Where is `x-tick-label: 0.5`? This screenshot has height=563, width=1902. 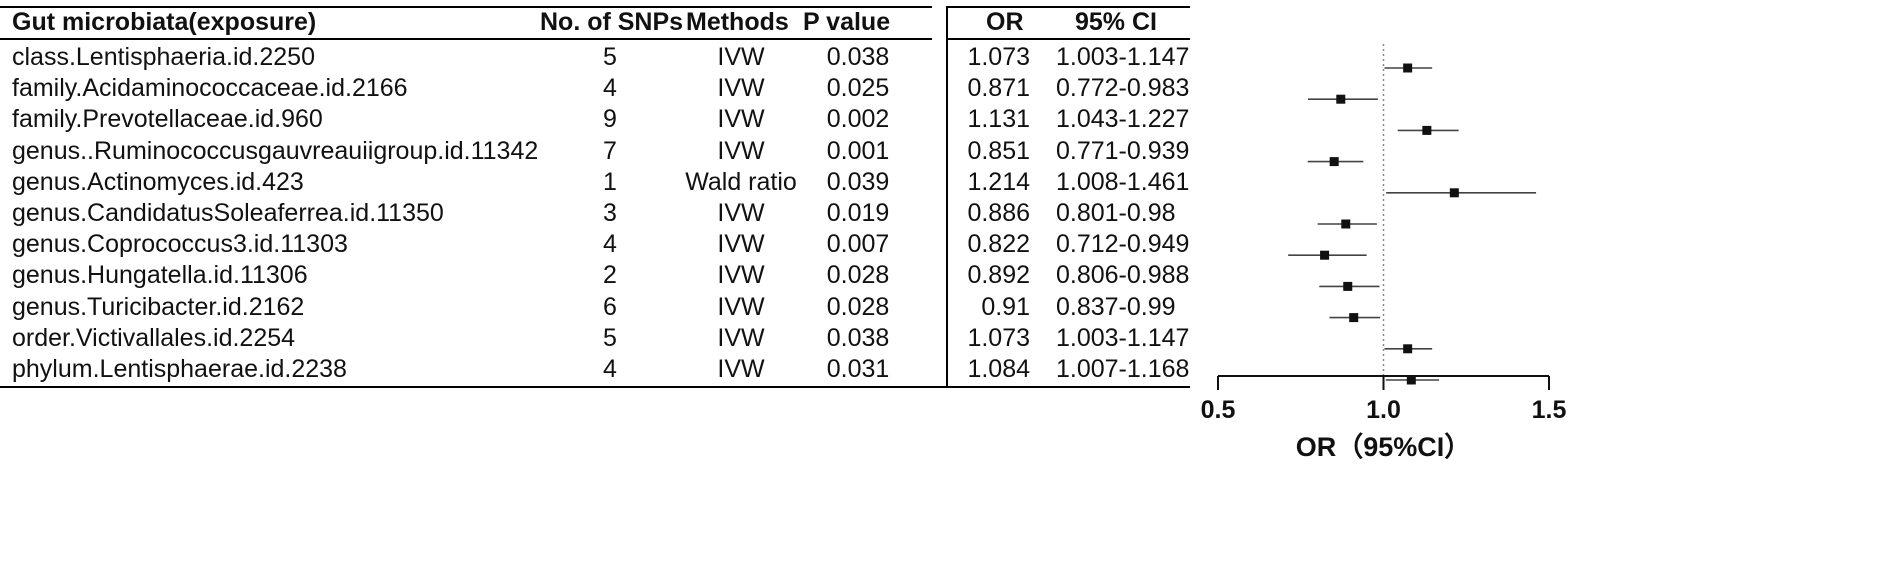
x-tick-label: 0.5 is located at coordinates (1218, 410).